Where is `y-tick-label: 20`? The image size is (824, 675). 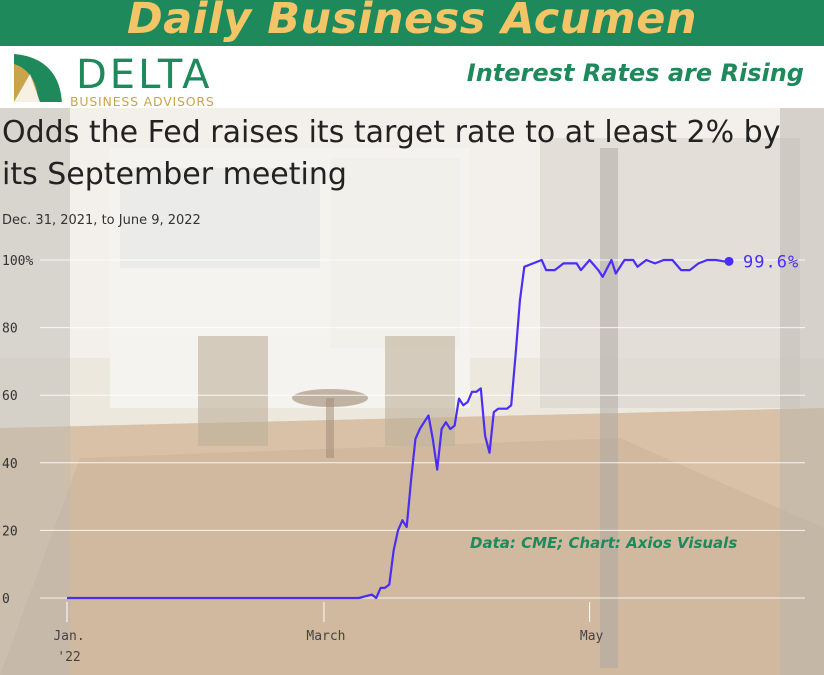
y-tick-label: 20 is located at coordinates (10, 531).